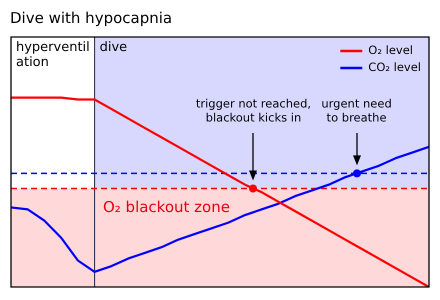 This screenshot has height=300, width=440. Describe the element at coordinates (166, 207) in the screenshot. I see `band-label: O₂ blackout zone` at that location.